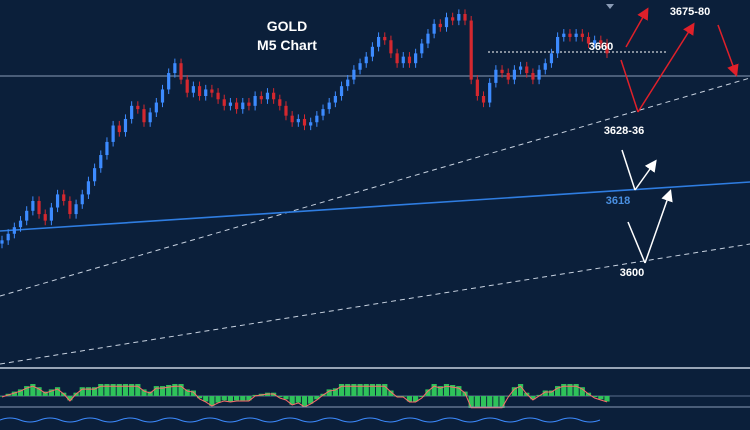 The width and height of the screenshot is (750, 430). I want to click on label-3628-36: 3628-36, so click(624, 131).